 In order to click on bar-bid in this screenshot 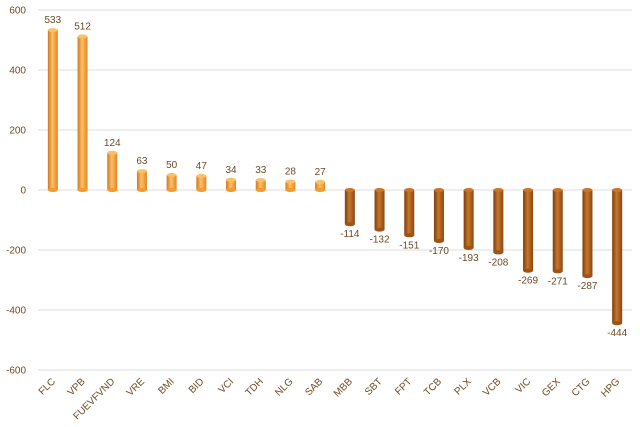, I will do `click(201, 182)`.